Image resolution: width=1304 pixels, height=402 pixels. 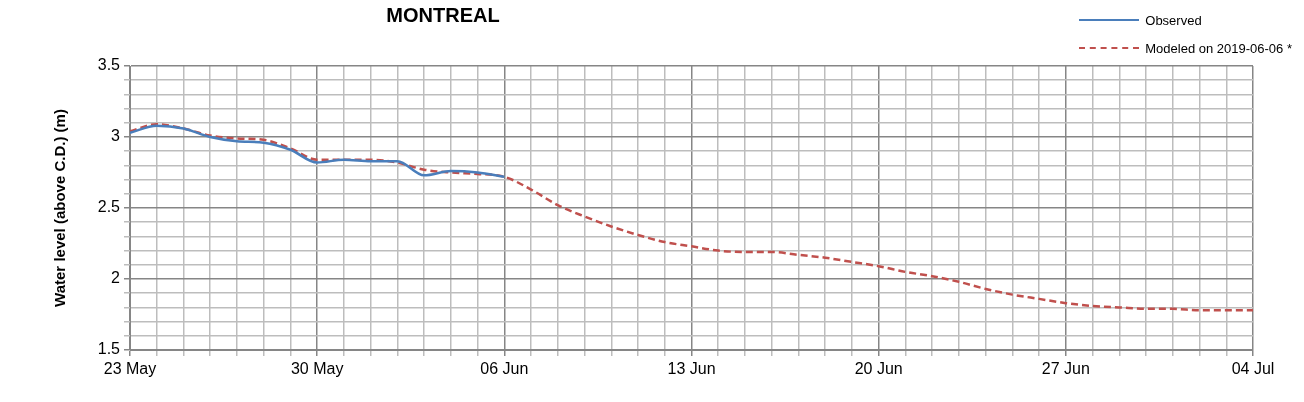 What do you see at coordinates (691, 369) in the screenshot?
I see `x-tick-label: 13 Jun` at bounding box center [691, 369].